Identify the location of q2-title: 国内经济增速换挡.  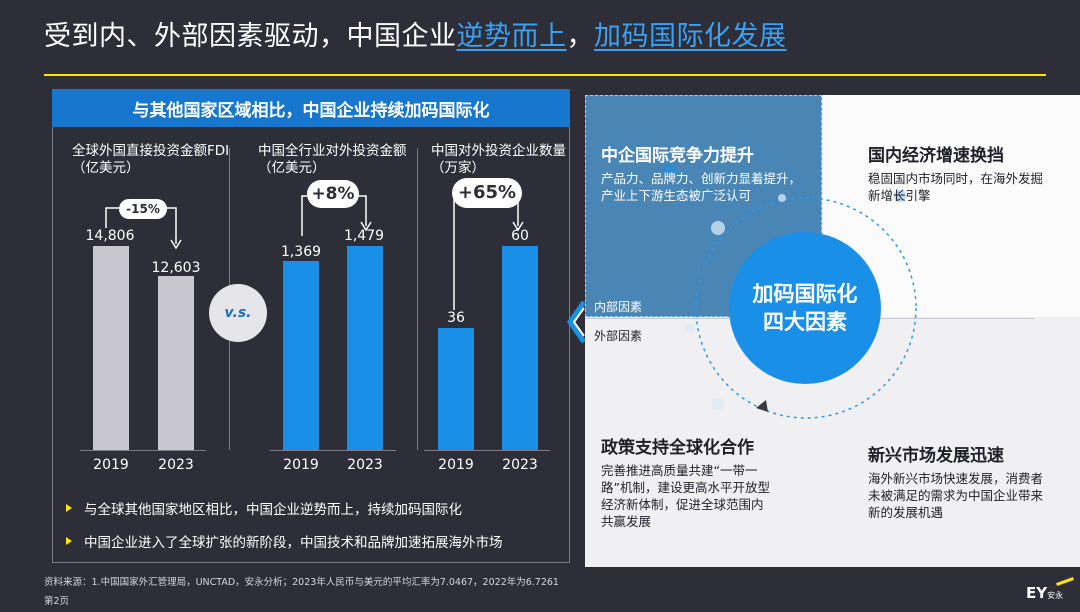
(936, 156).